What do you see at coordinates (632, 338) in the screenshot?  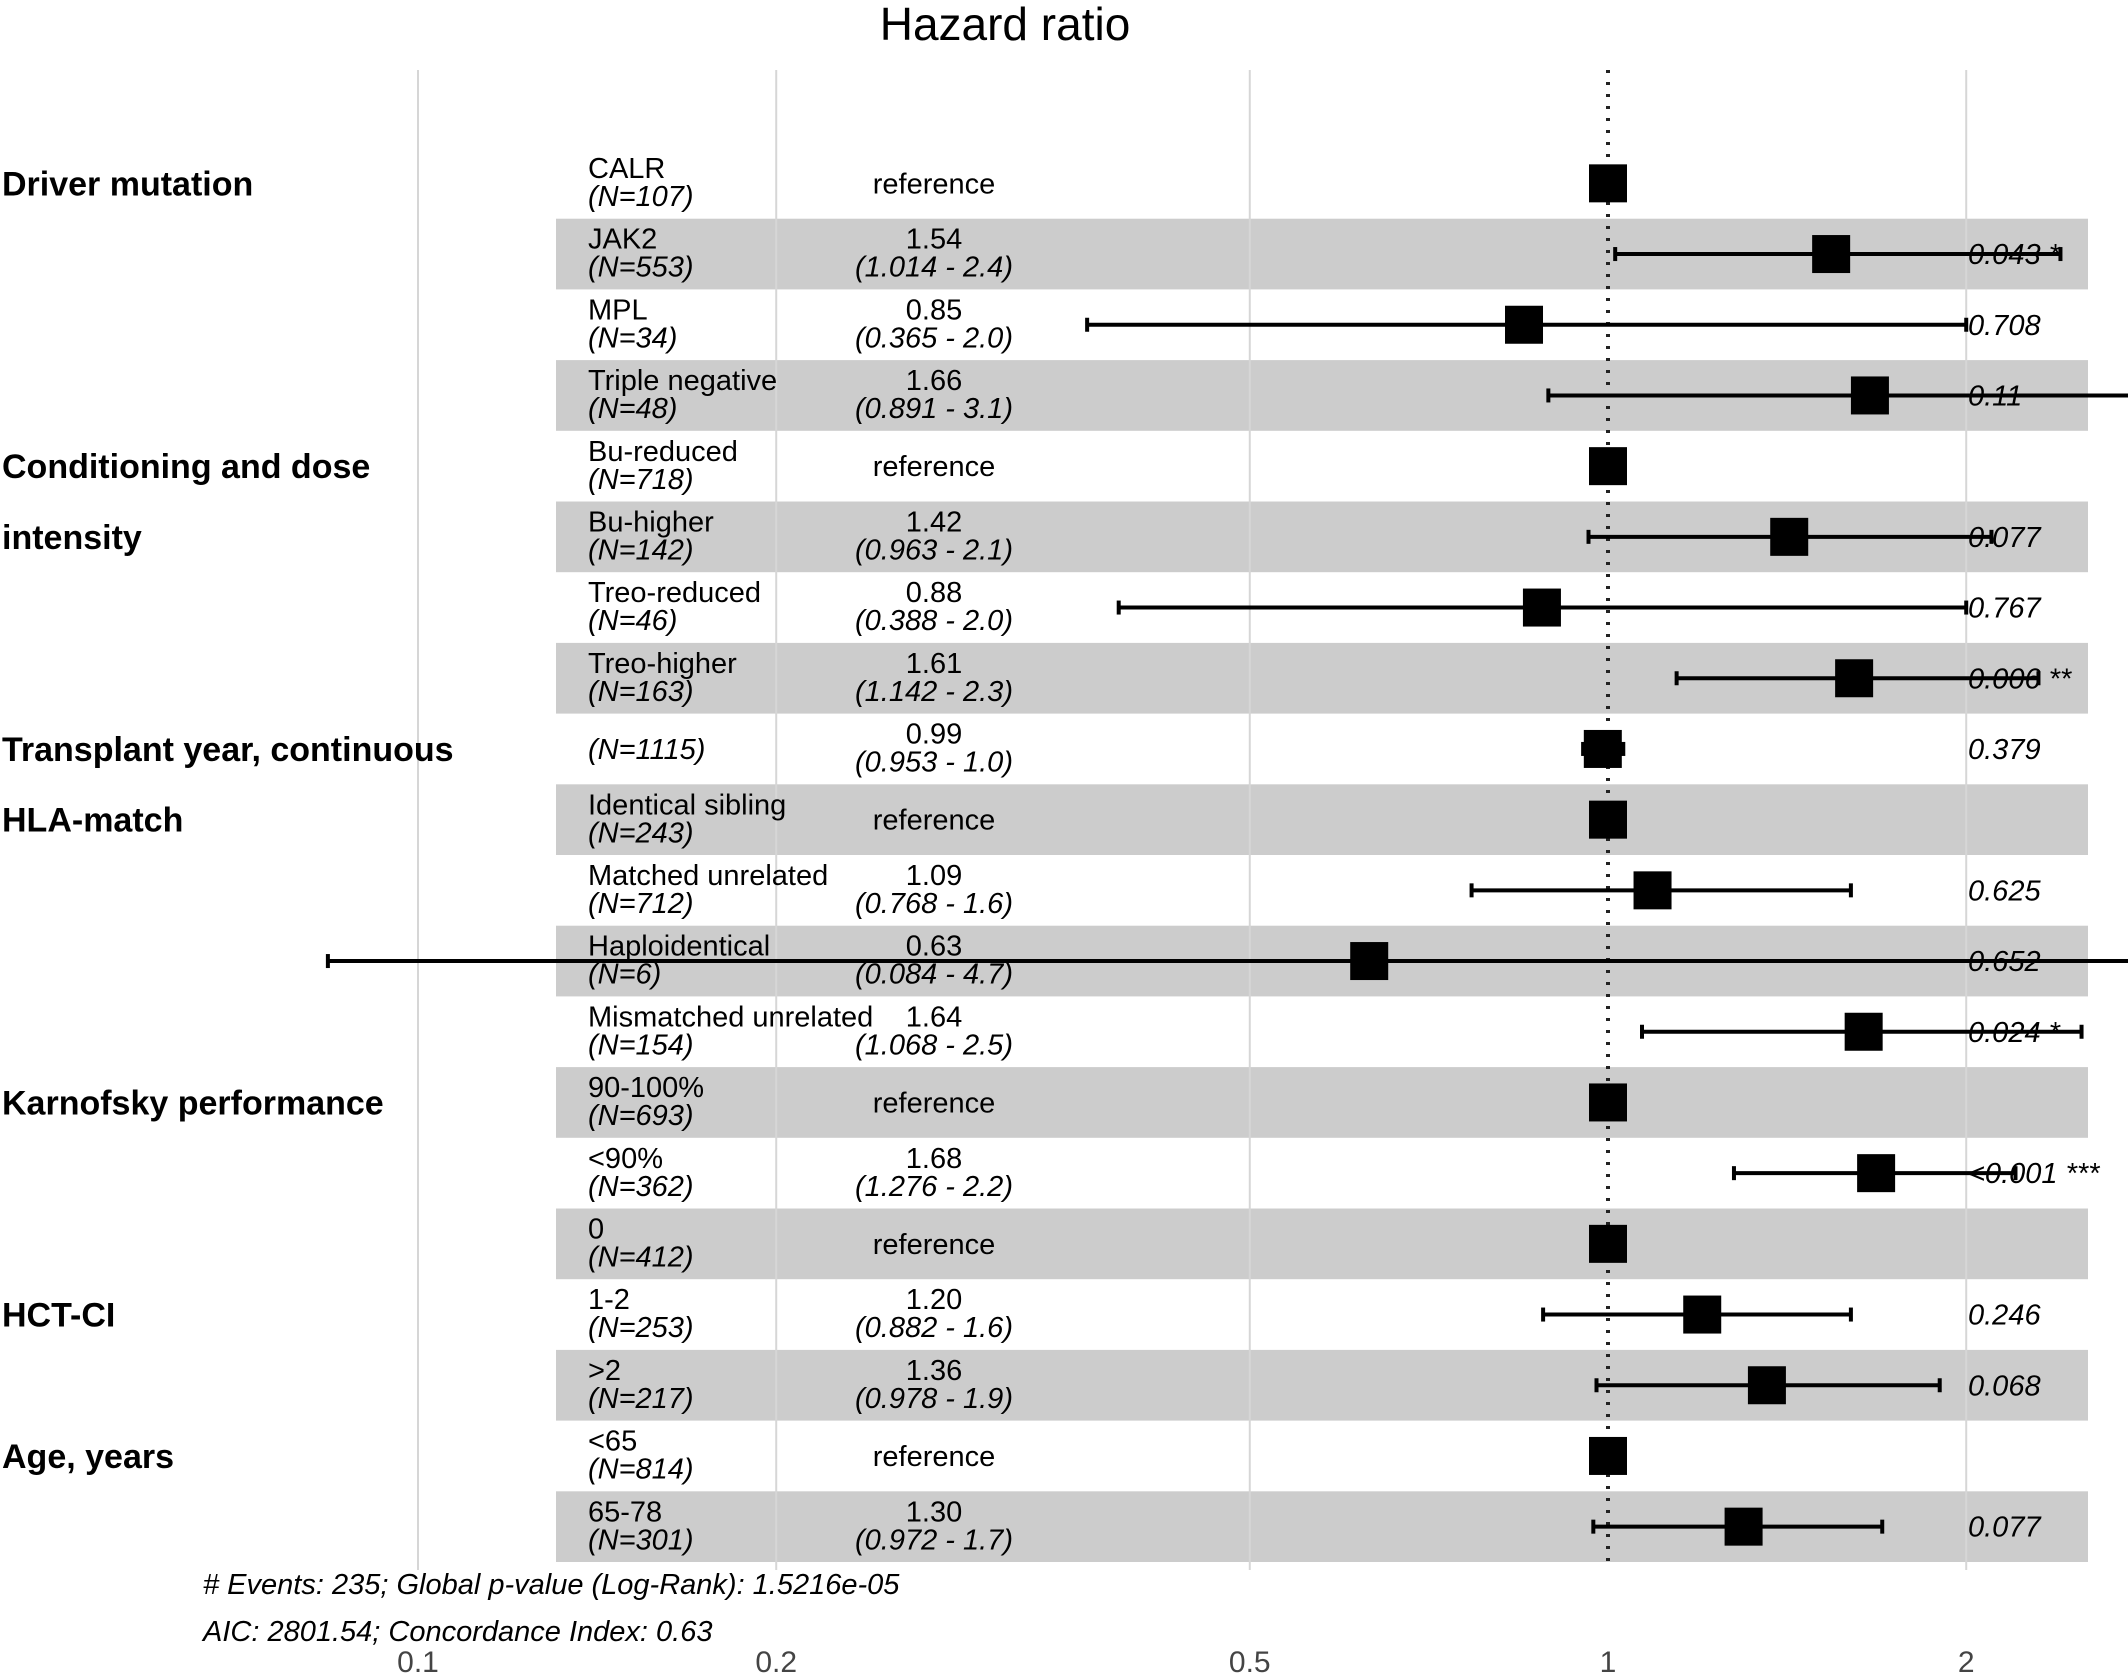 I see `sample-size-label: (N=34)` at bounding box center [632, 338].